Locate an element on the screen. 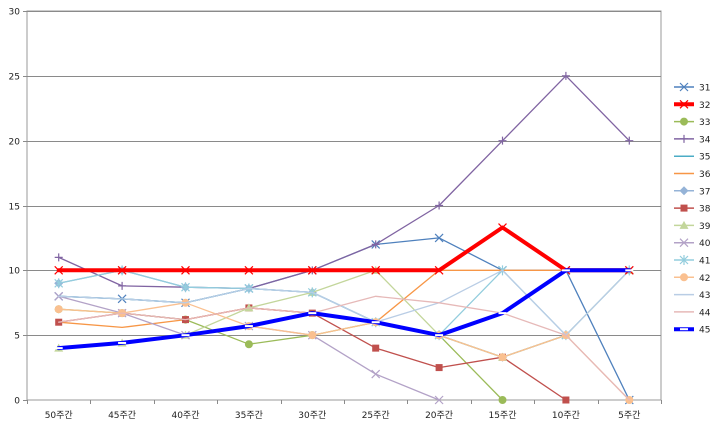  legend-entry-34: 34 is located at coordinates (692, 139).